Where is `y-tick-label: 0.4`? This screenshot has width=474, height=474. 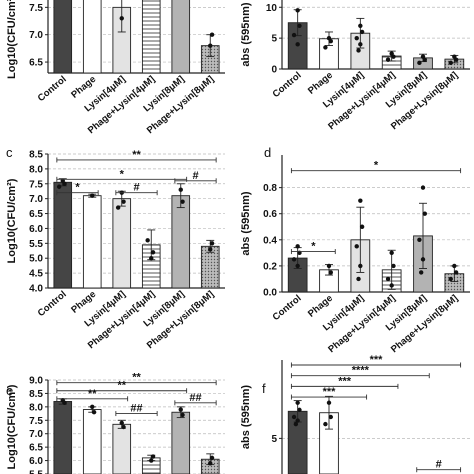 y-tick-label: 0.4 is located at coordinates (270, 240).